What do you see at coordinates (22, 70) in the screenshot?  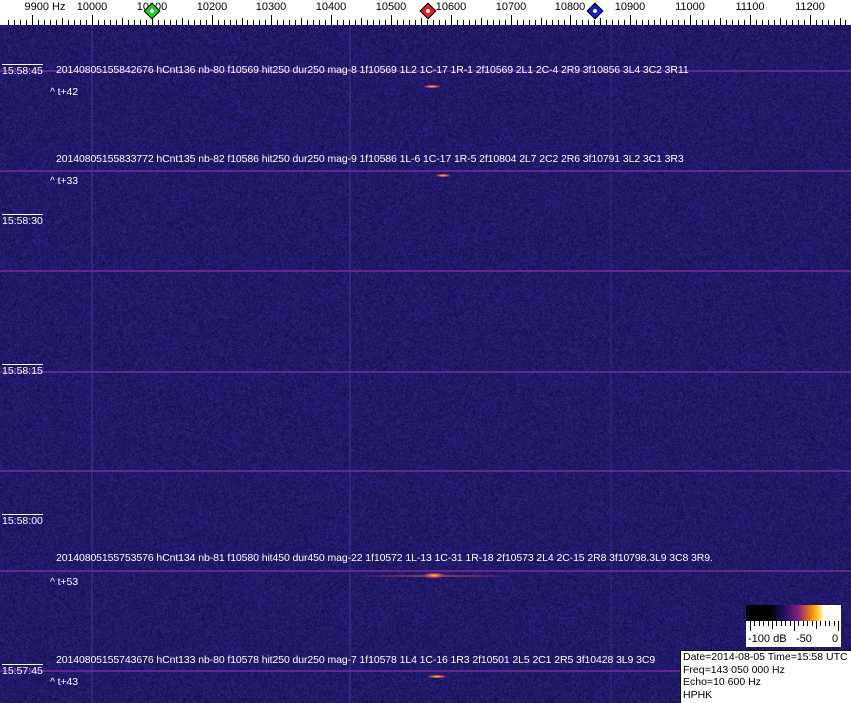 I see `time-label: 15:58:45` at bounding box center [22, 70].